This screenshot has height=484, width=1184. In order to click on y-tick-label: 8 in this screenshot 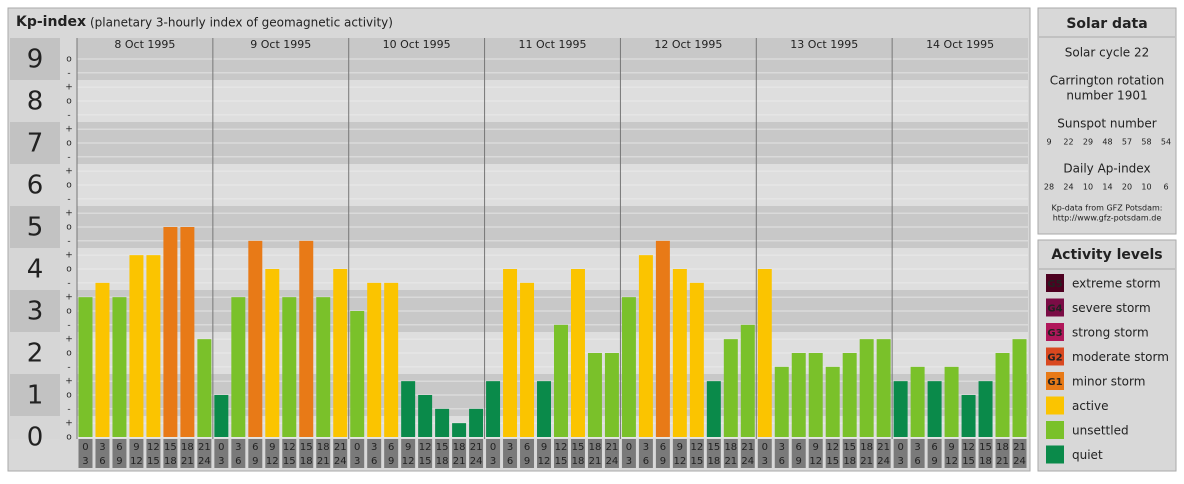, I will do `click(35, 102)`.